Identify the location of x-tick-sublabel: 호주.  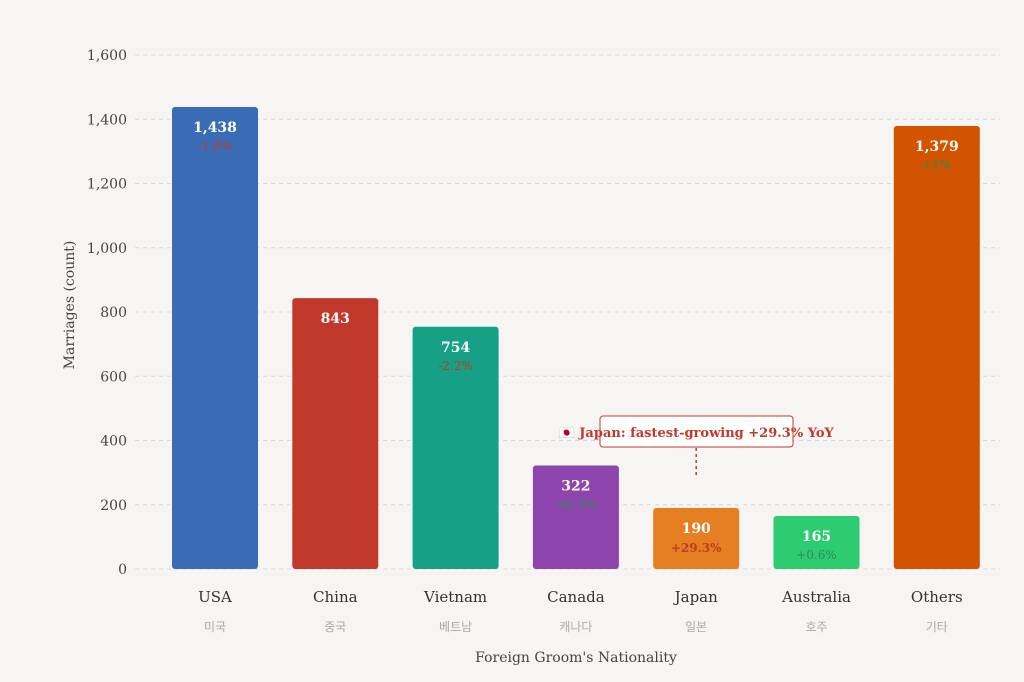
(816, 627).